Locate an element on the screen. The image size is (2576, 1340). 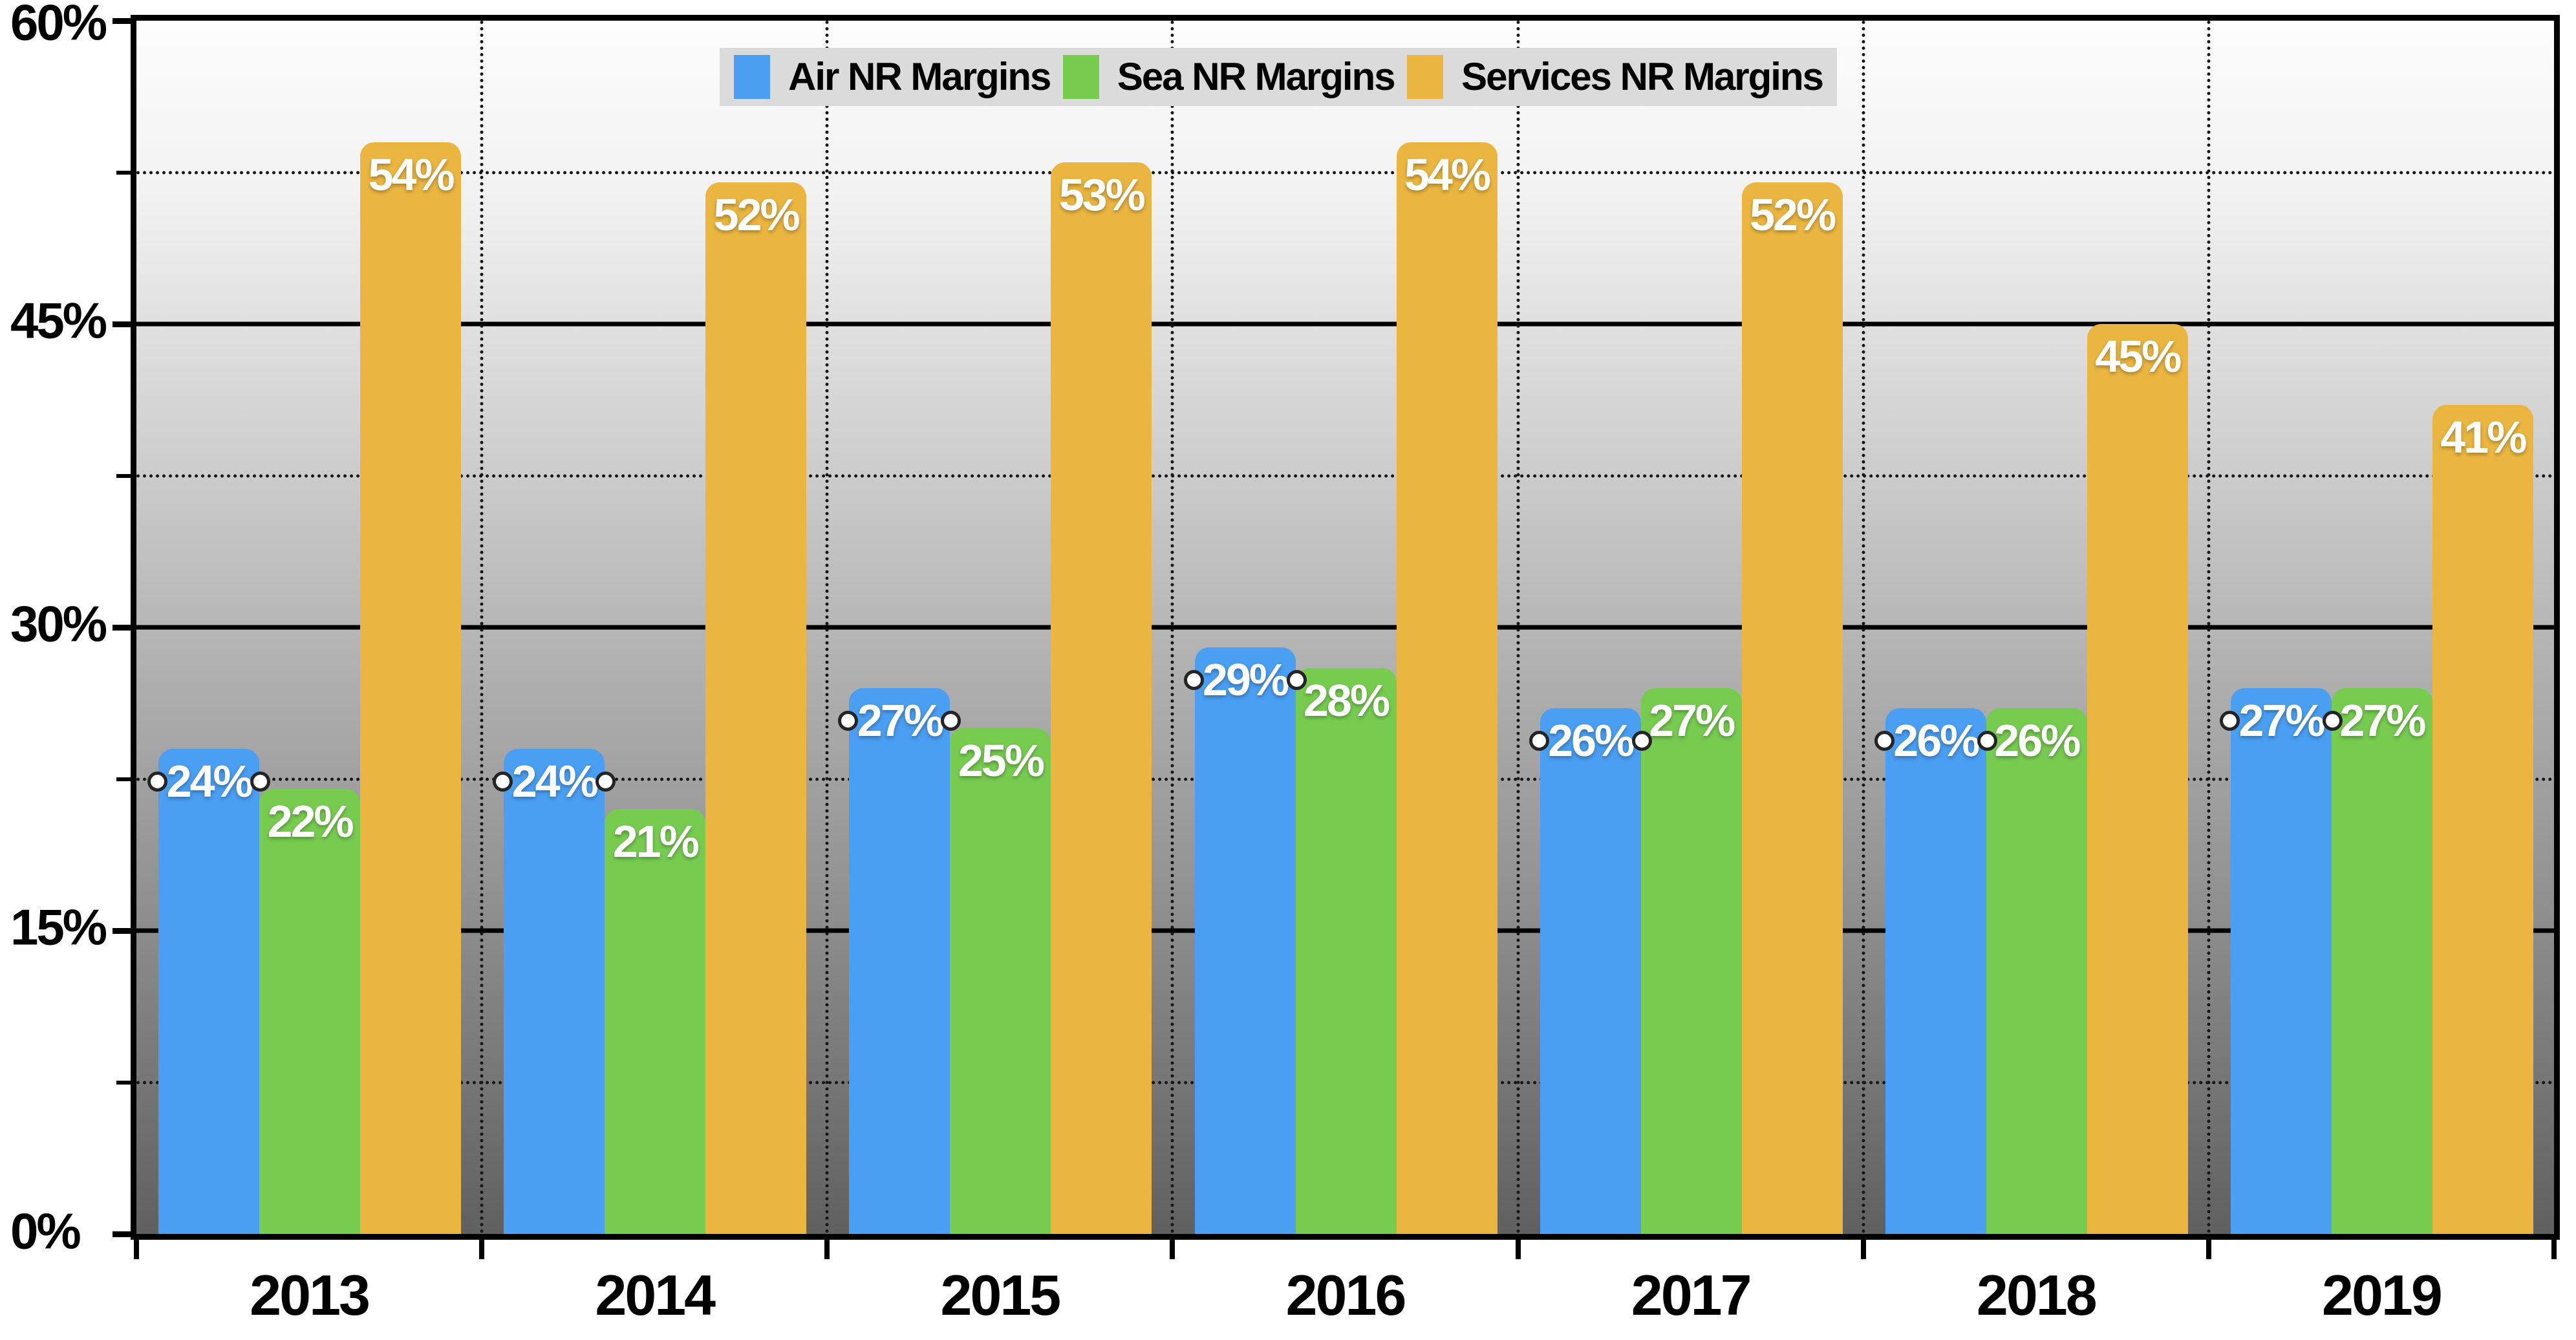
bar-sea-2013: 22% is located at coordinates (310, 1011).